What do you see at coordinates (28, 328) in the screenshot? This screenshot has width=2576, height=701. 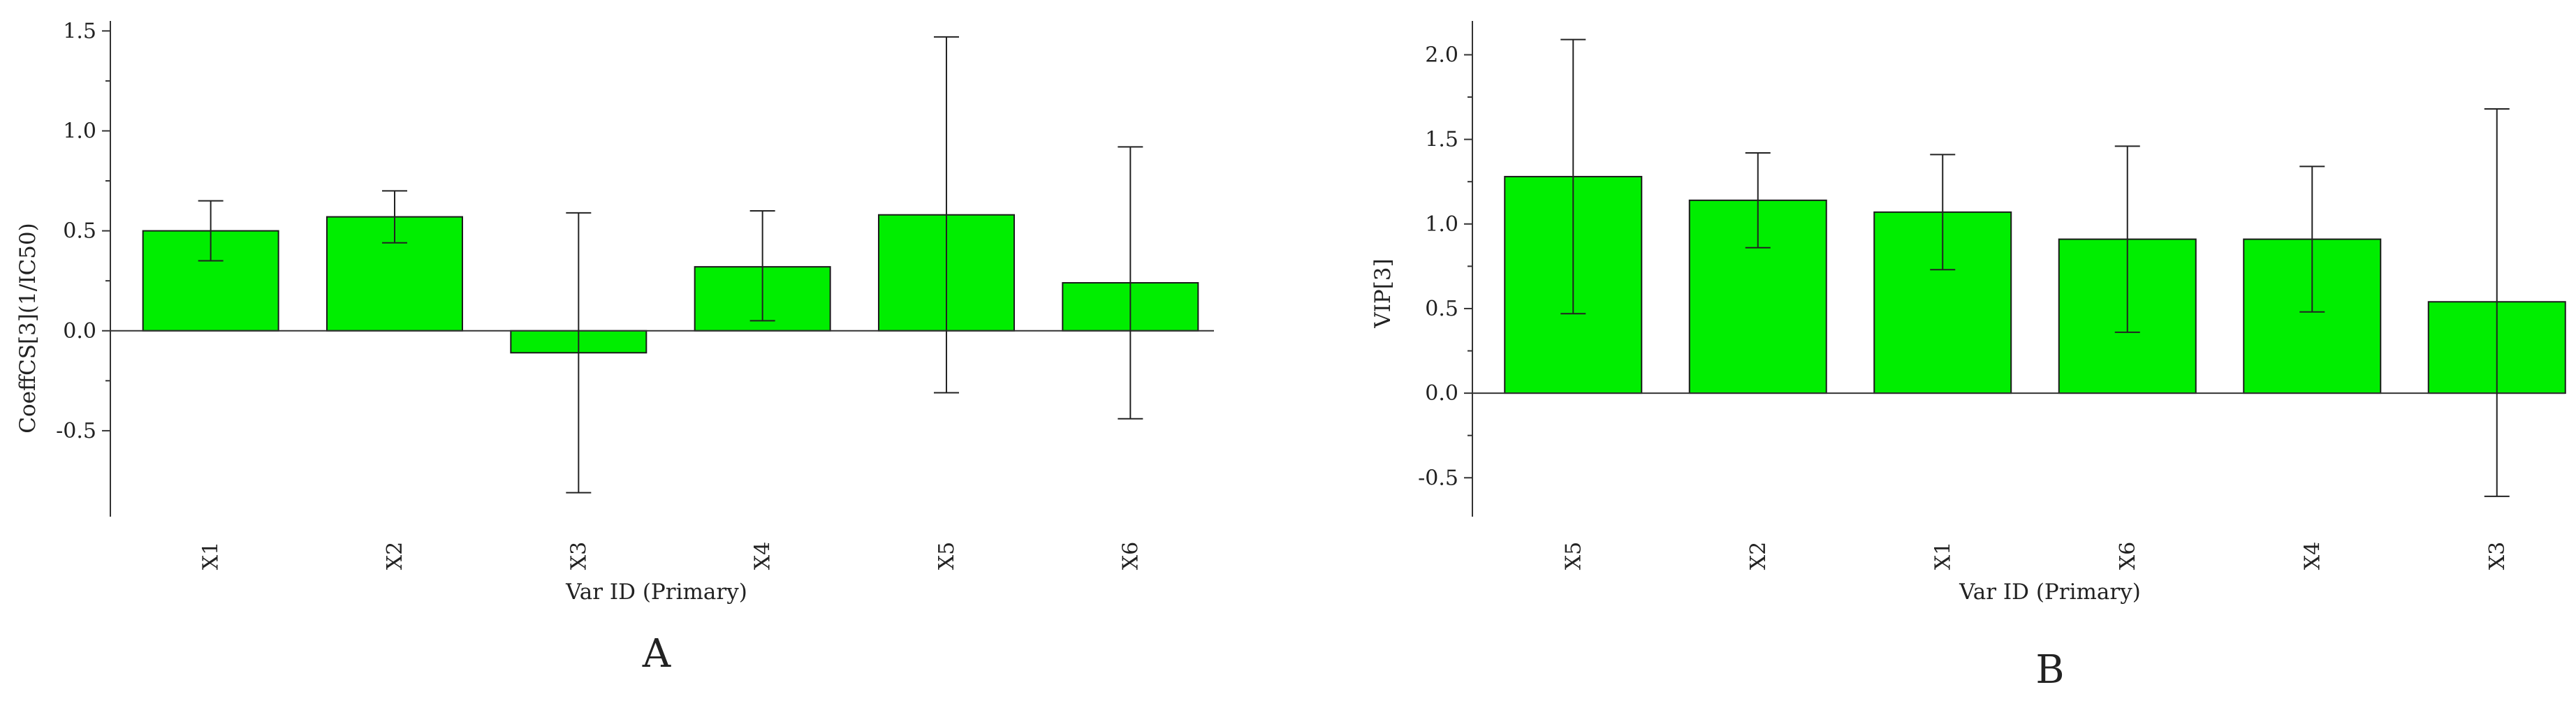 I see `chart-a-ylabel: CoeffCS[3](1/IC50)` at bounding box center [28, 328].